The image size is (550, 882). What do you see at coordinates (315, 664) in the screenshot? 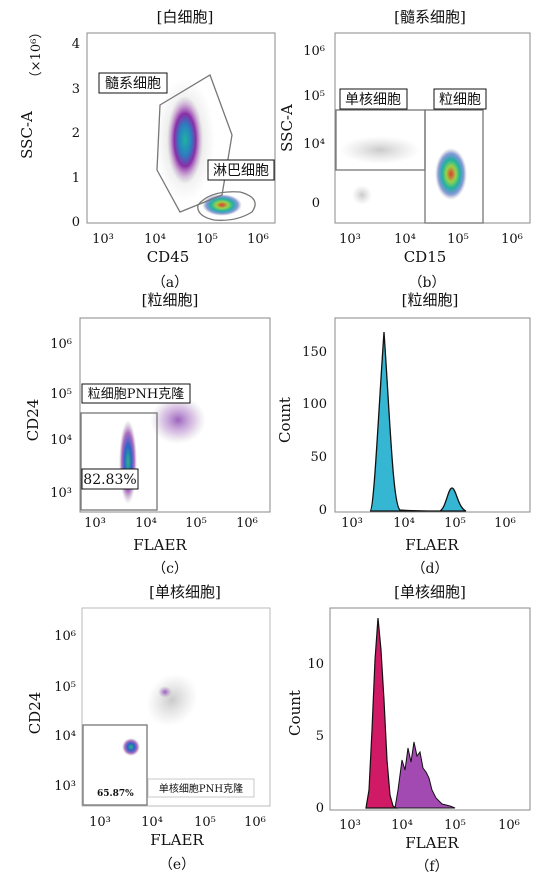
I see `y-tick-label: 10` at bounding box center [315, 664].